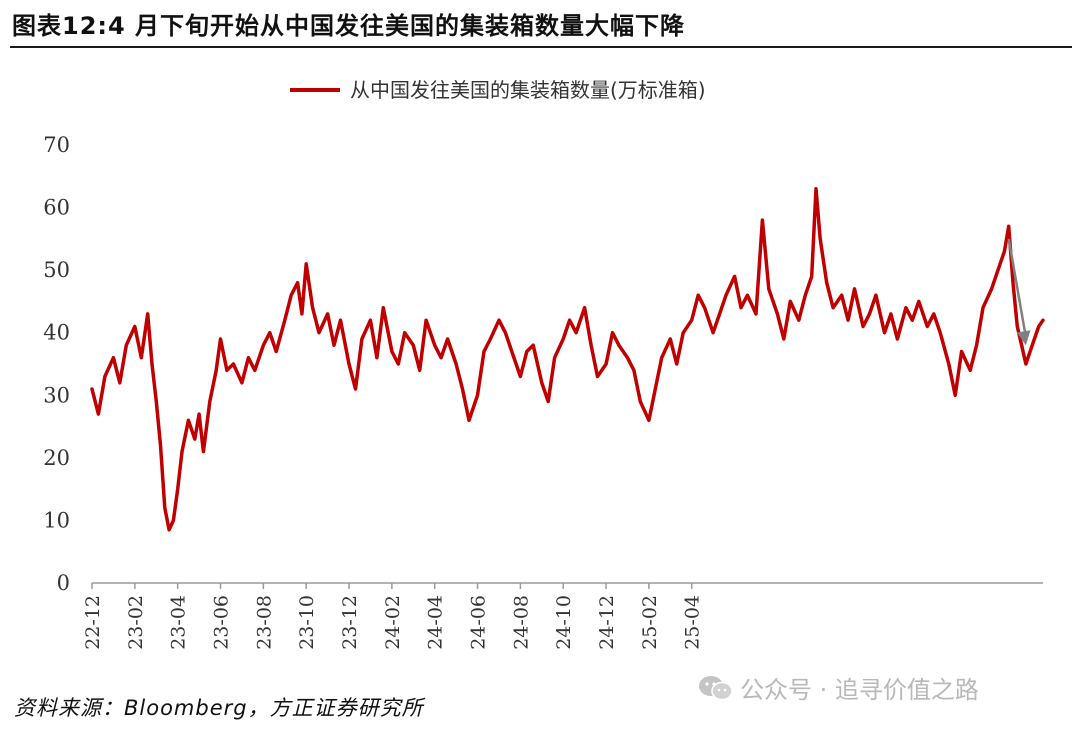  Describe the element at coordinates (56, 364) in the screenshot. I see `y-axis: 0 10 20 30 40 50 60 70` at that location.